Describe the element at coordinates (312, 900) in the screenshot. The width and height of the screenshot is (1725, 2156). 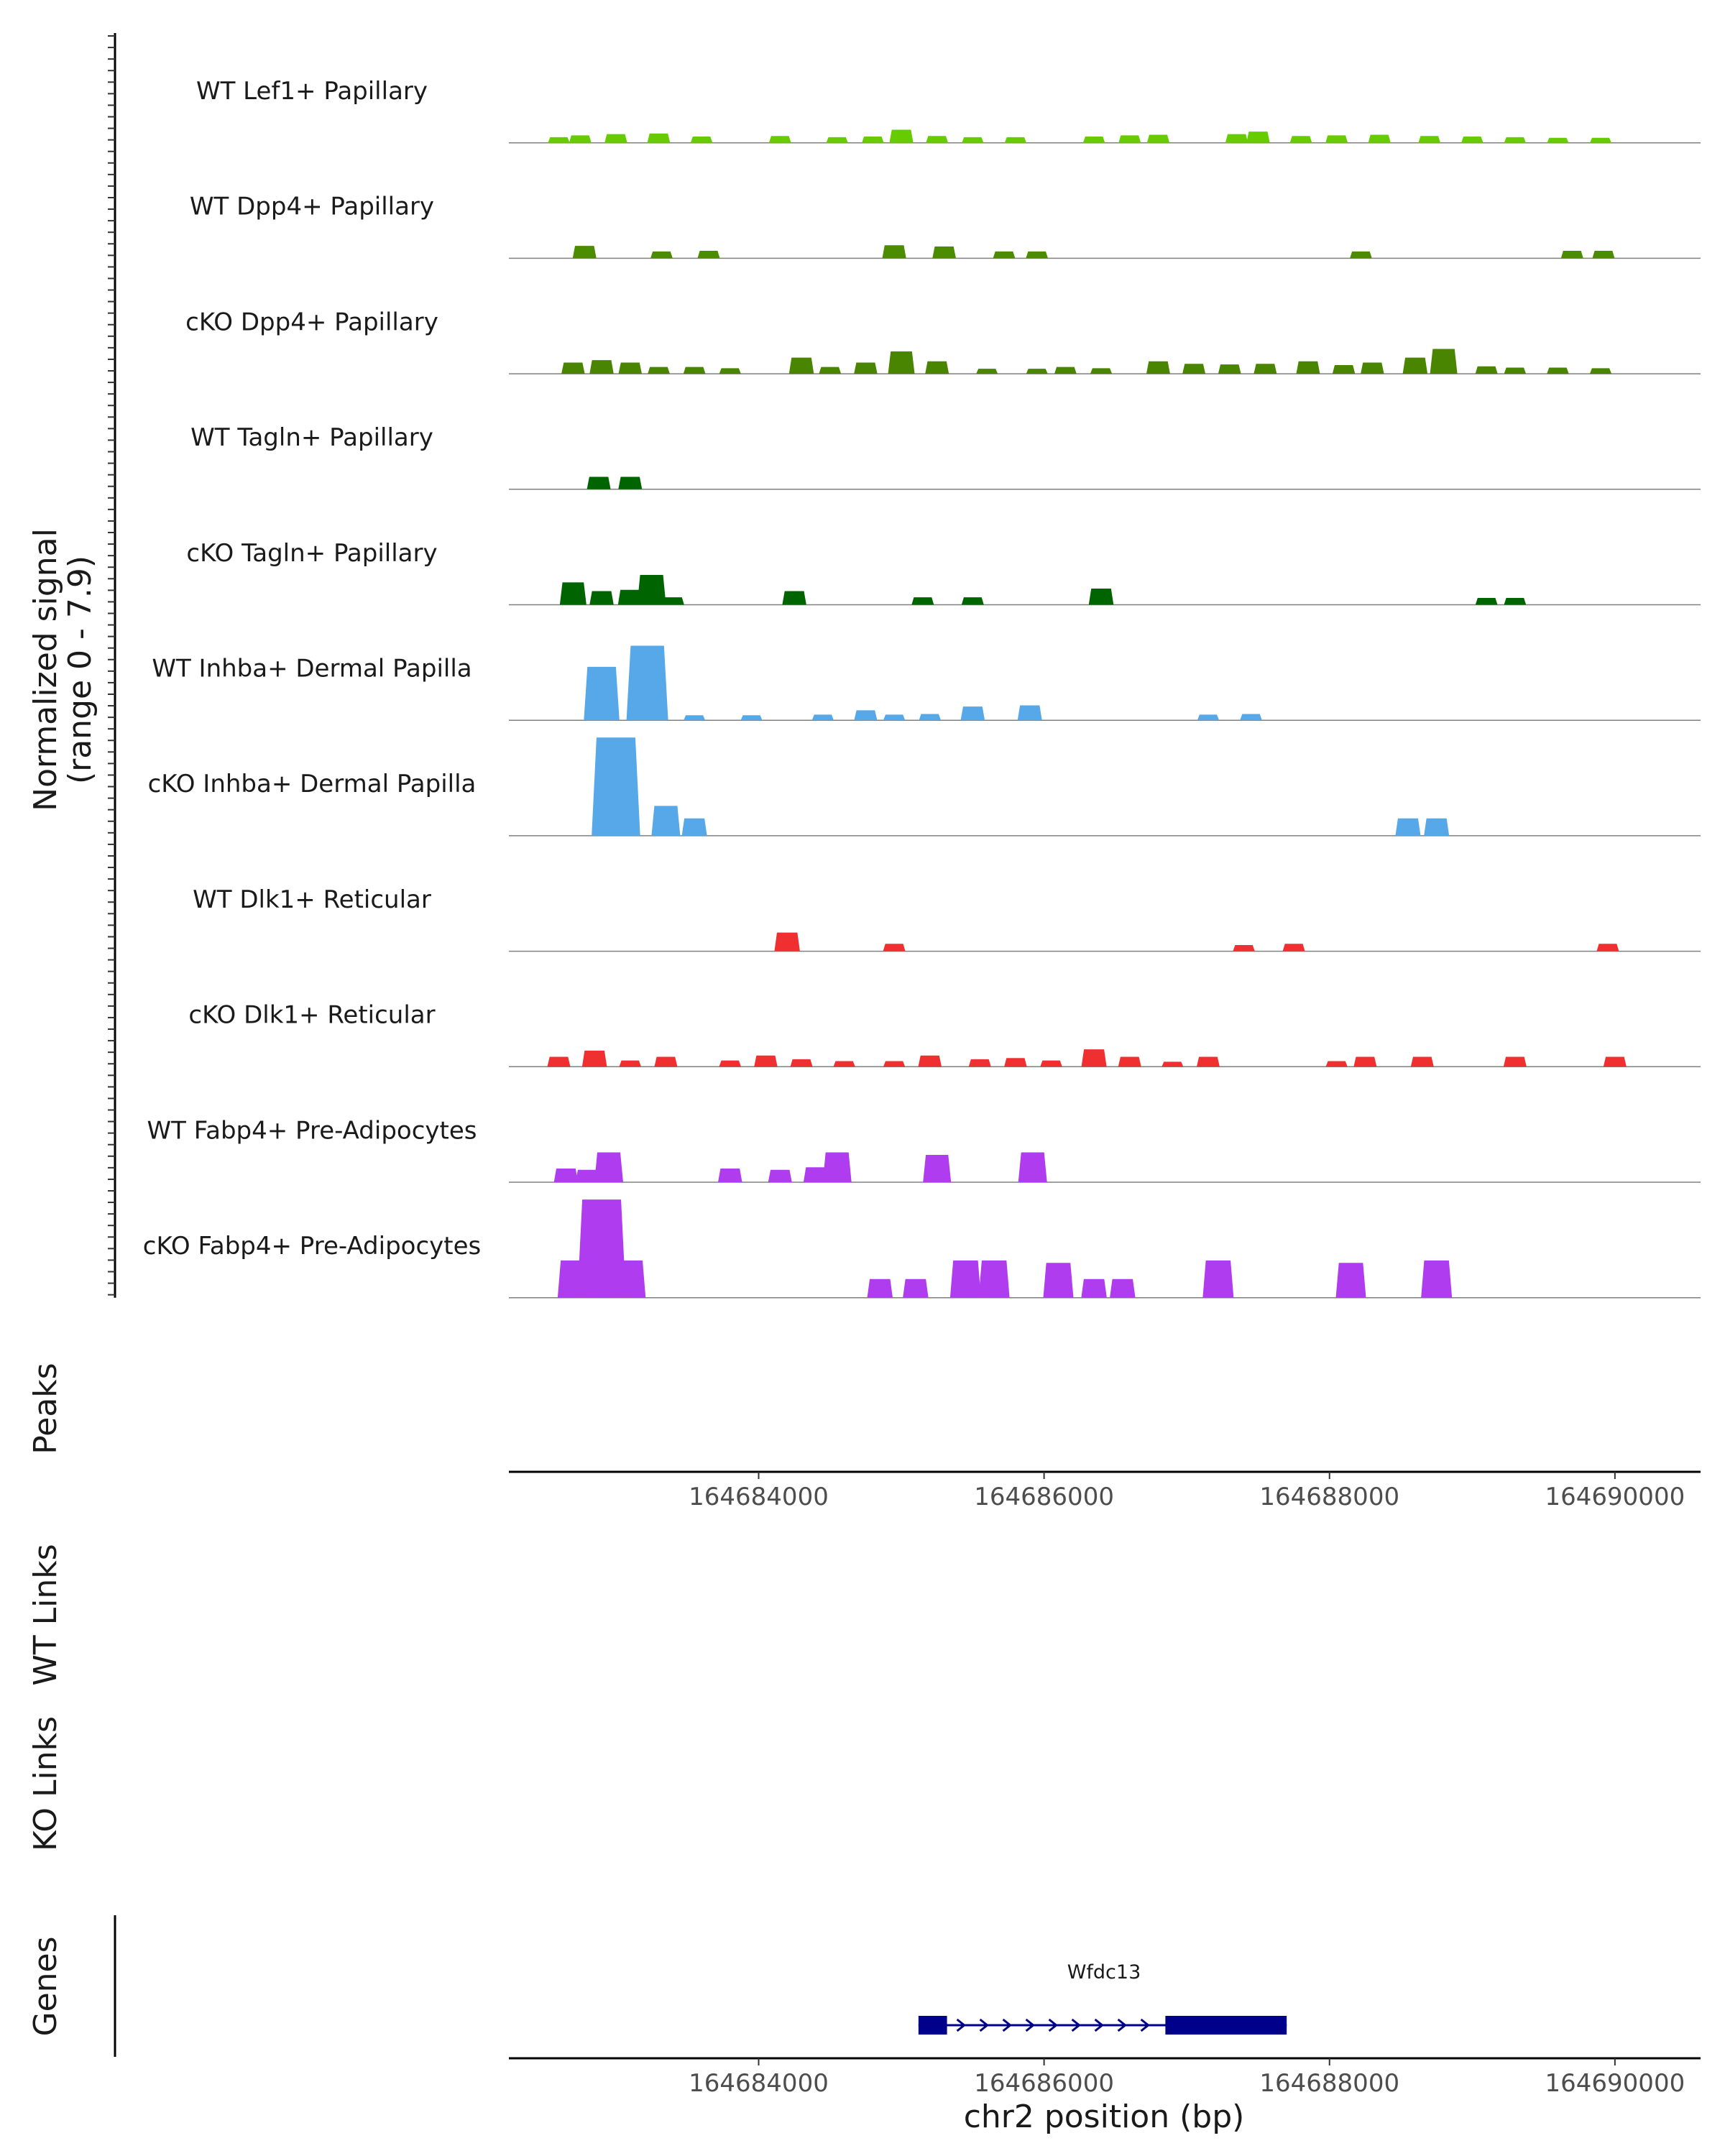
I see `track-label: WT Dlk1+ Reticular` at that location.